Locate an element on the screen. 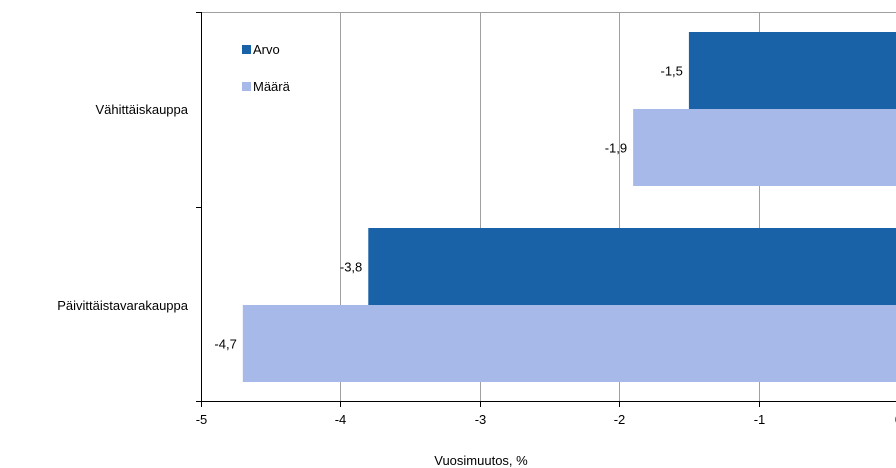  x-tick-label: -1 is located at coordinates (760, 419).